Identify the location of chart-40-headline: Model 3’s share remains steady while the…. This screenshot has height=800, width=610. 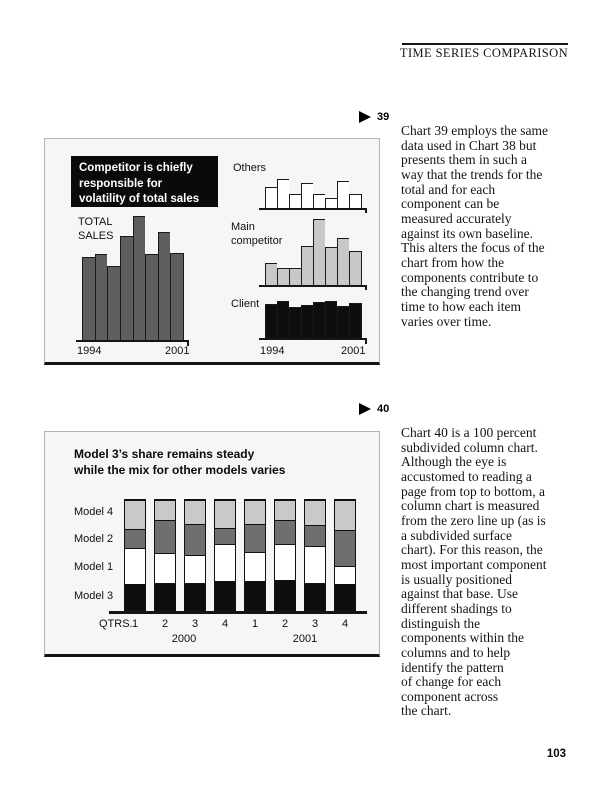
(180, 462).